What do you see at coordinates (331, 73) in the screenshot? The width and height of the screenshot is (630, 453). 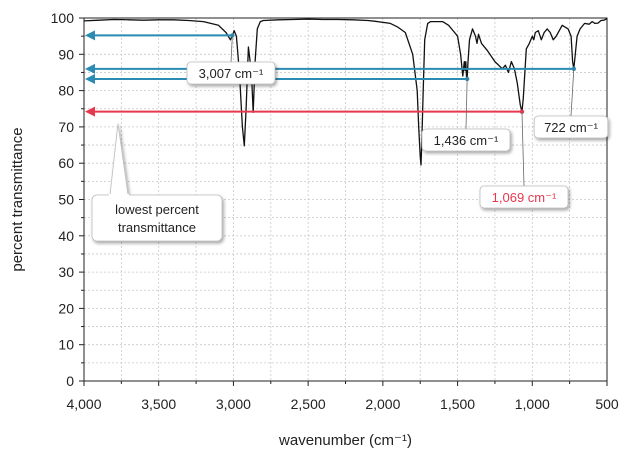 I see `annotation-arrows` at bounding box center [331, 73].